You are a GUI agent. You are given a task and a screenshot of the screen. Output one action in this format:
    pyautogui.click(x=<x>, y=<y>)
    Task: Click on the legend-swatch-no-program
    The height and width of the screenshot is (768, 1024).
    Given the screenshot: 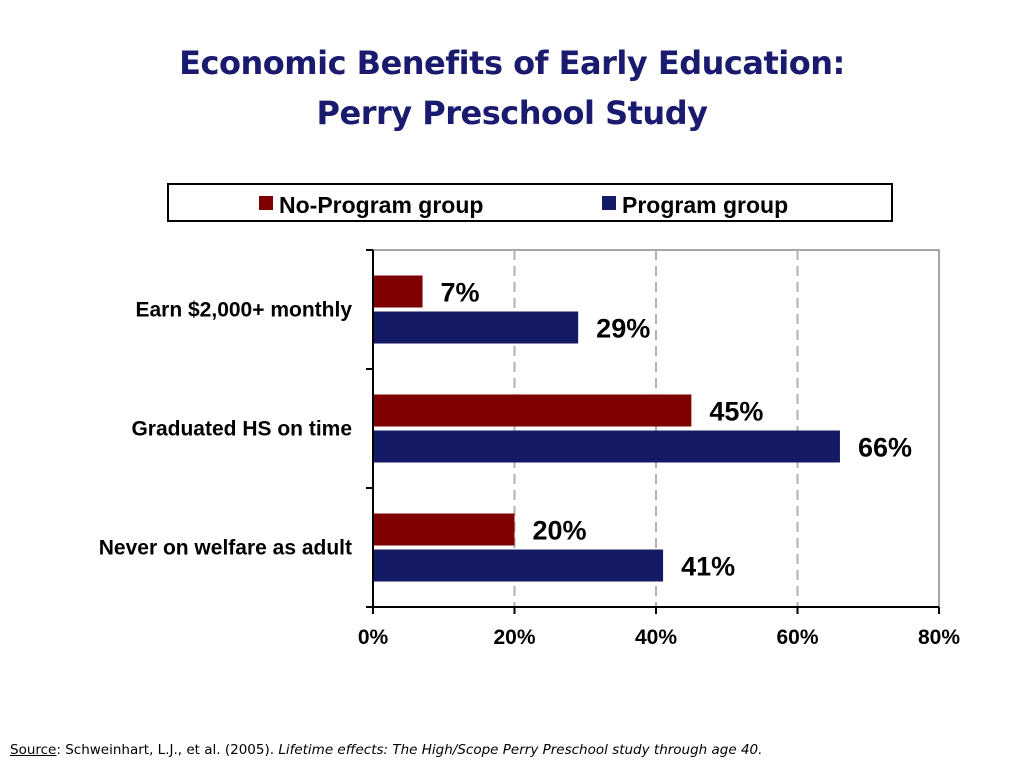 What is the action you would take?
    pyautogui.click(x=266, y=203)
    